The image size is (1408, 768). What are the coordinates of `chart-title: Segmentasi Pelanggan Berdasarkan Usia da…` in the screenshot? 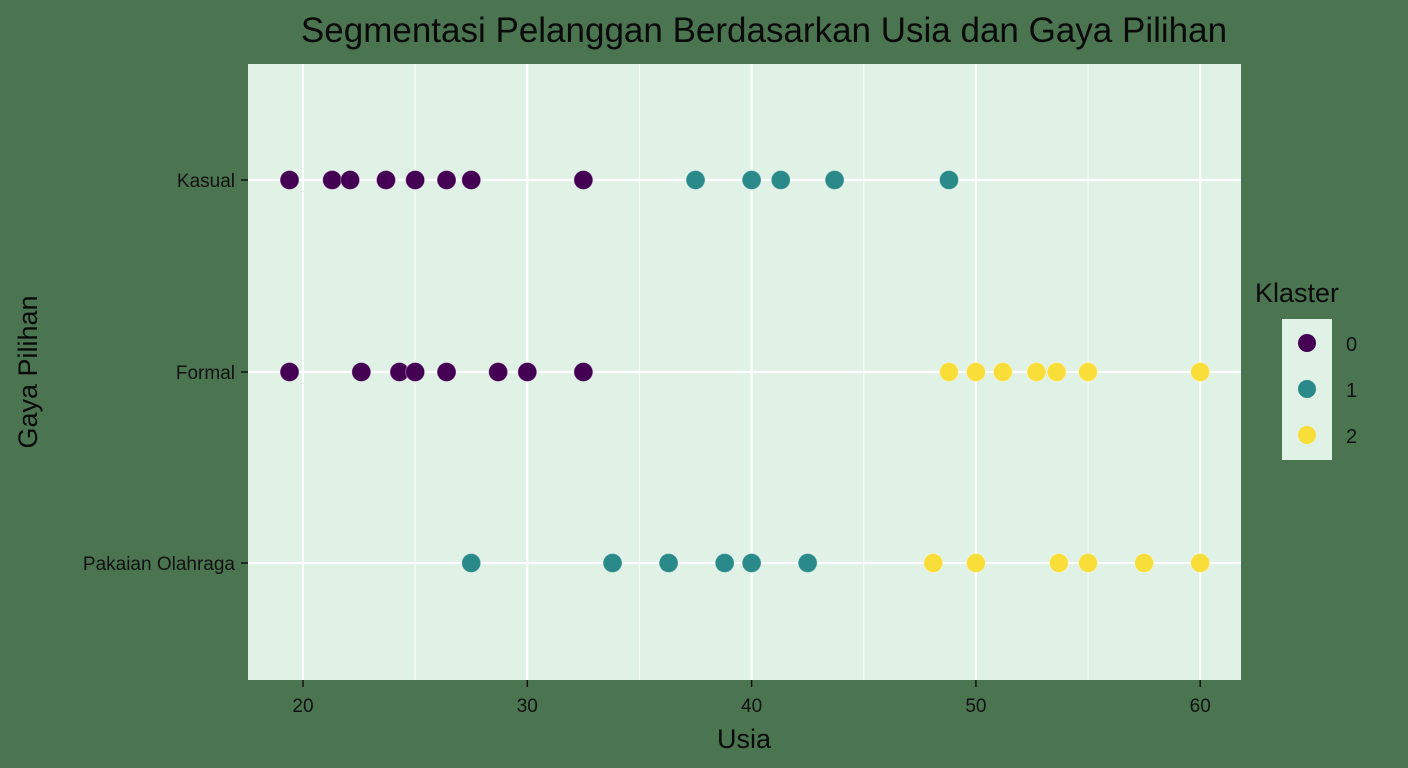 It's located at (764, 30).